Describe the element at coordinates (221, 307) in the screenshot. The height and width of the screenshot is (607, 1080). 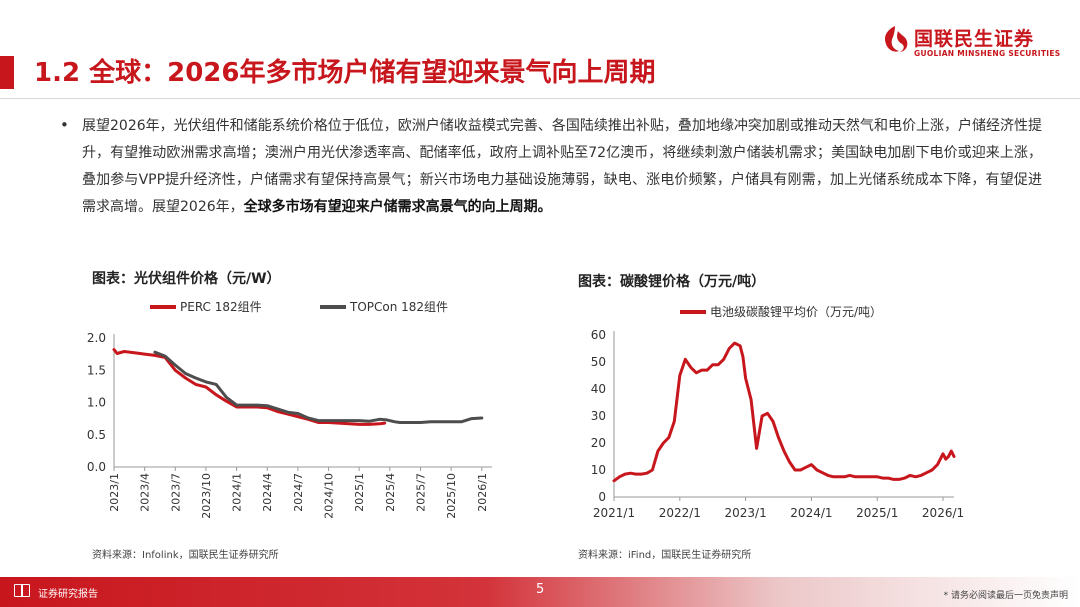
I see `legend-label: PERC 182组件` at that location.